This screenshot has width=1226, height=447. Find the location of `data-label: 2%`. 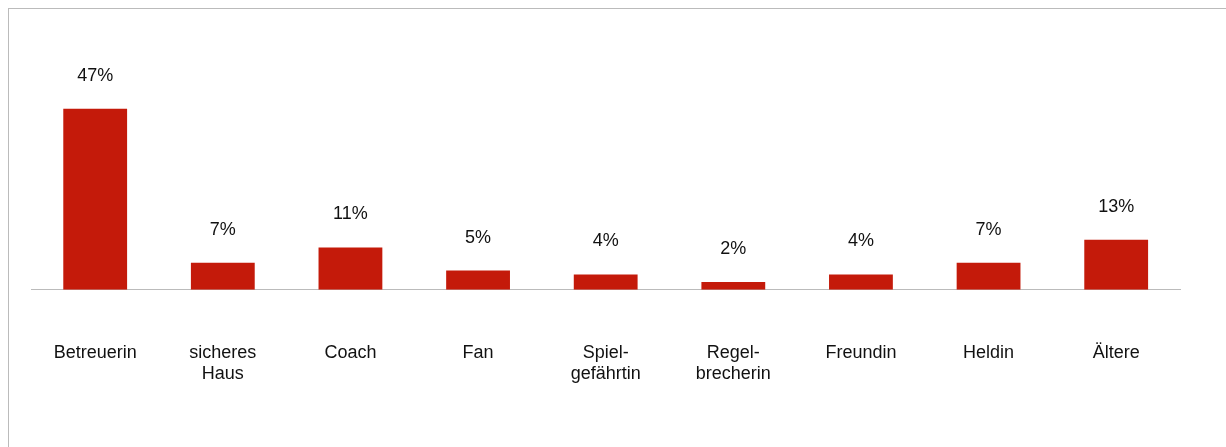

data-label: 2% is located at coordinates (733, 248).